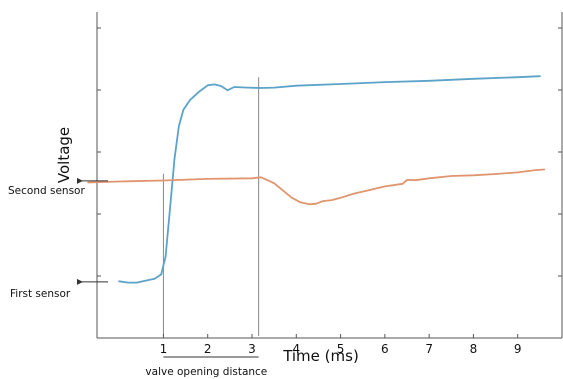  I want to click on x-tick-label: 2, so click(208, 349).